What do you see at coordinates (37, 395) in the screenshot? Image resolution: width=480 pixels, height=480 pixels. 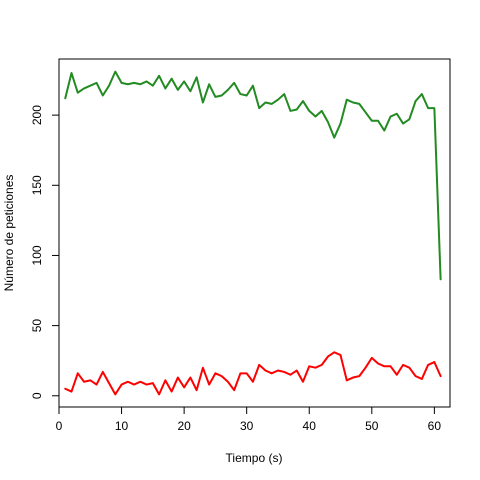 I see `y-tick-label: 0` at bounding box center [37, 395].